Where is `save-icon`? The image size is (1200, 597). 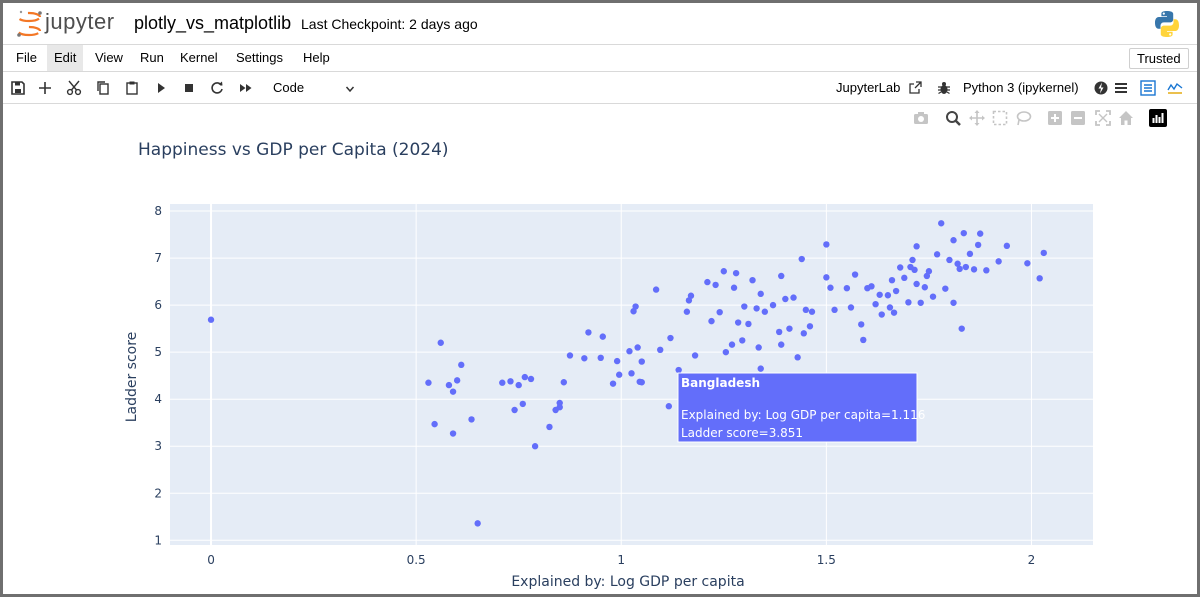 save-icon is located at coordinates (18, 88).